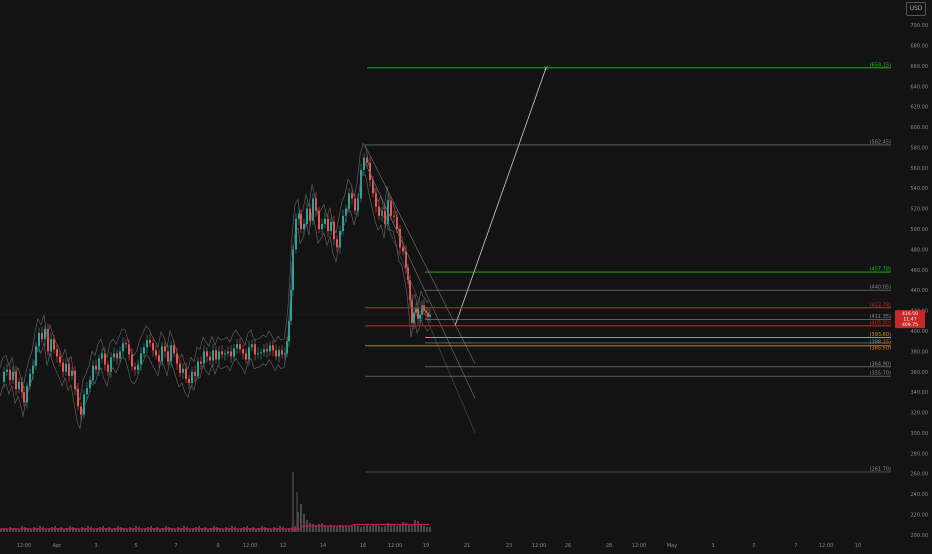 This screenshot has width=932, height=554. Describe the element at coordinates (880, 469) in the screenshot. I see `level-label: (261.70)` at that location.